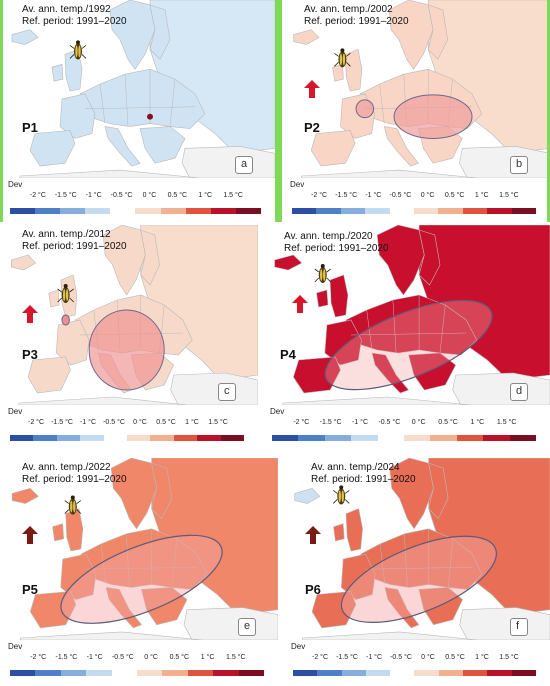 Image resolution: width=550 pixels, height=686 pixels. I want to click on subfigure-letter: b, so click(519, 164).